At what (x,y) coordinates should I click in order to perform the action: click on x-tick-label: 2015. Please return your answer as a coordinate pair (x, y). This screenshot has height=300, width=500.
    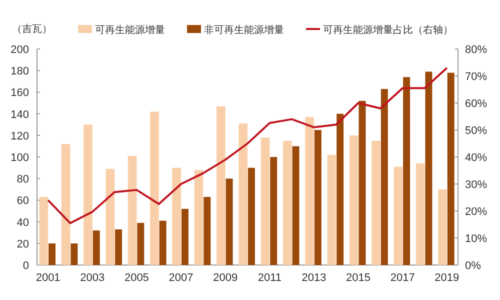
    Looking at the image, I should click on (358, 278).